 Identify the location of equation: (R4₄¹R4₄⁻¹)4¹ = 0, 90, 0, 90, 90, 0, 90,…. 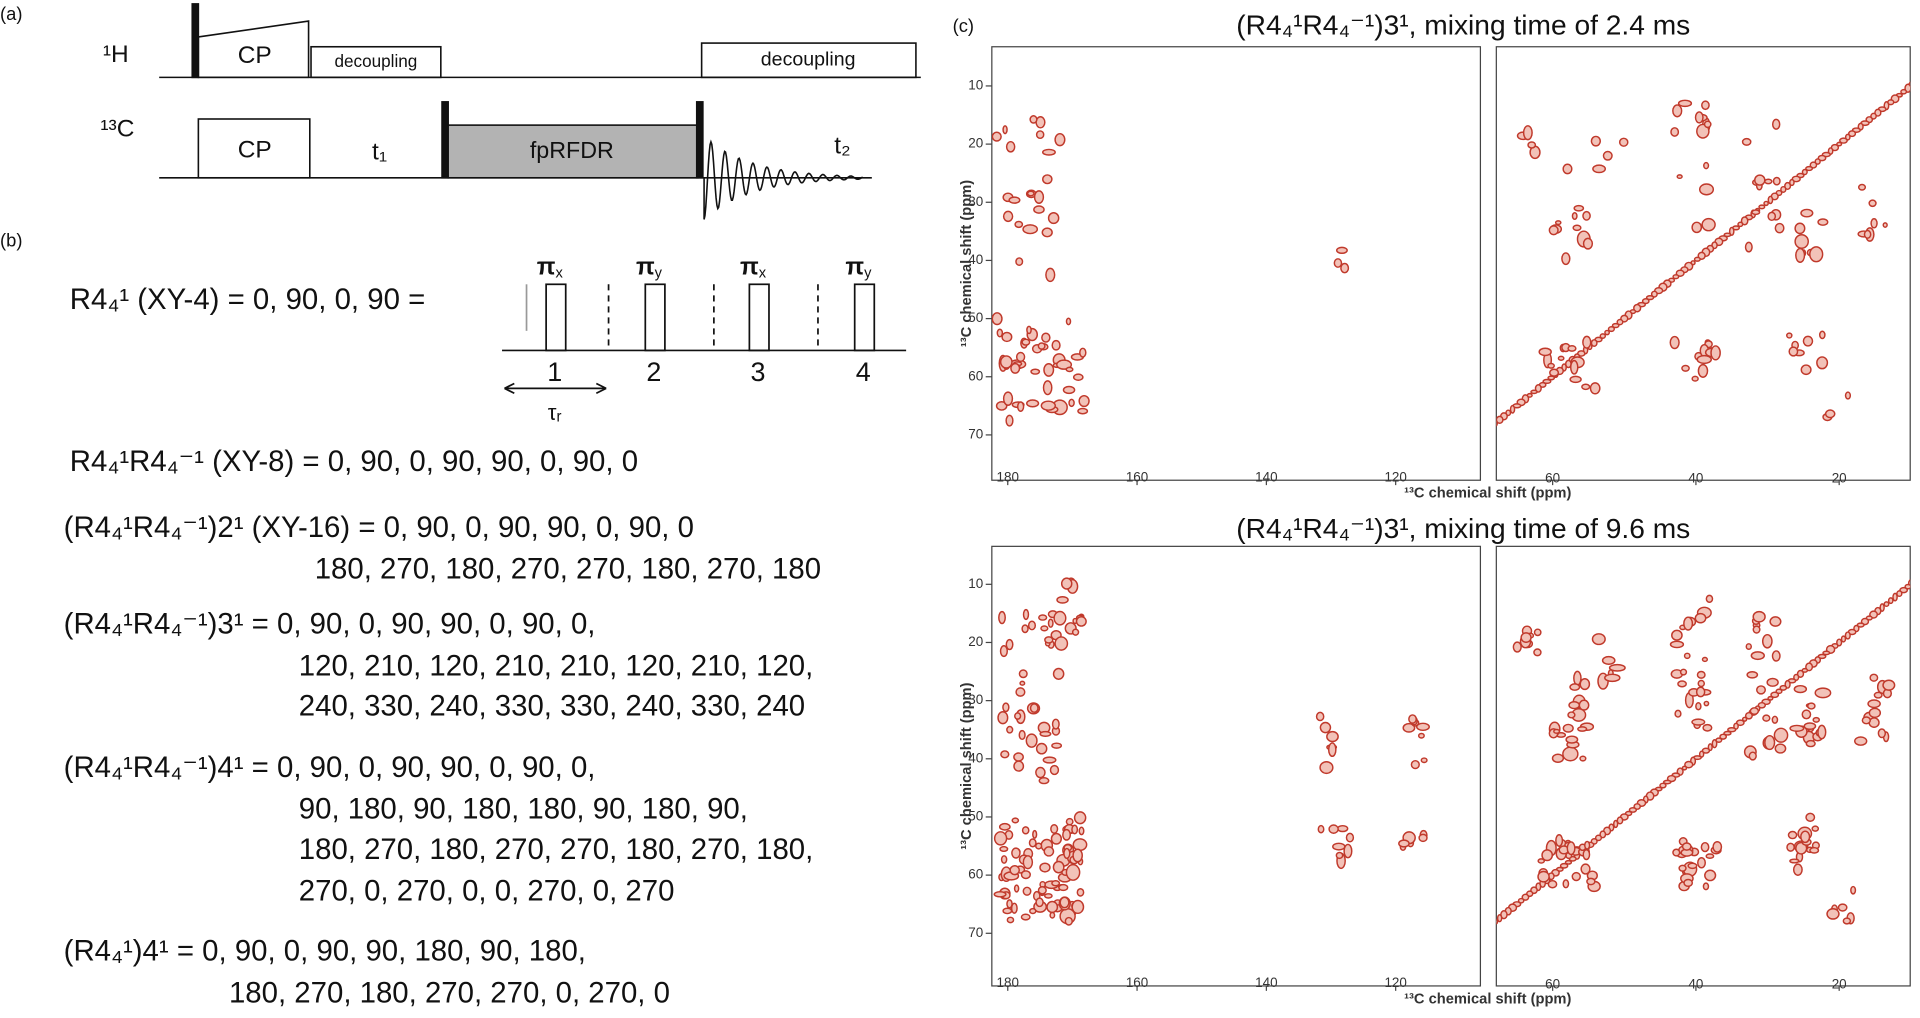
(330, 767).